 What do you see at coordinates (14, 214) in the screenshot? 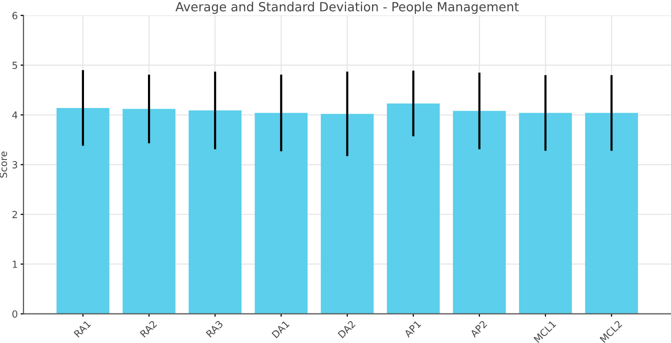
I see `y-tick-label: 2` at bounding box center [14, 214].